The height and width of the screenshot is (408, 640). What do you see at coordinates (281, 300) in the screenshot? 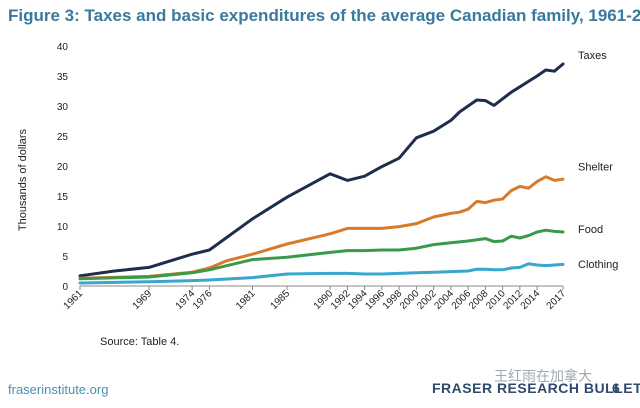
I see `x-tick-label: 1985` at bounding box center [281, 300].